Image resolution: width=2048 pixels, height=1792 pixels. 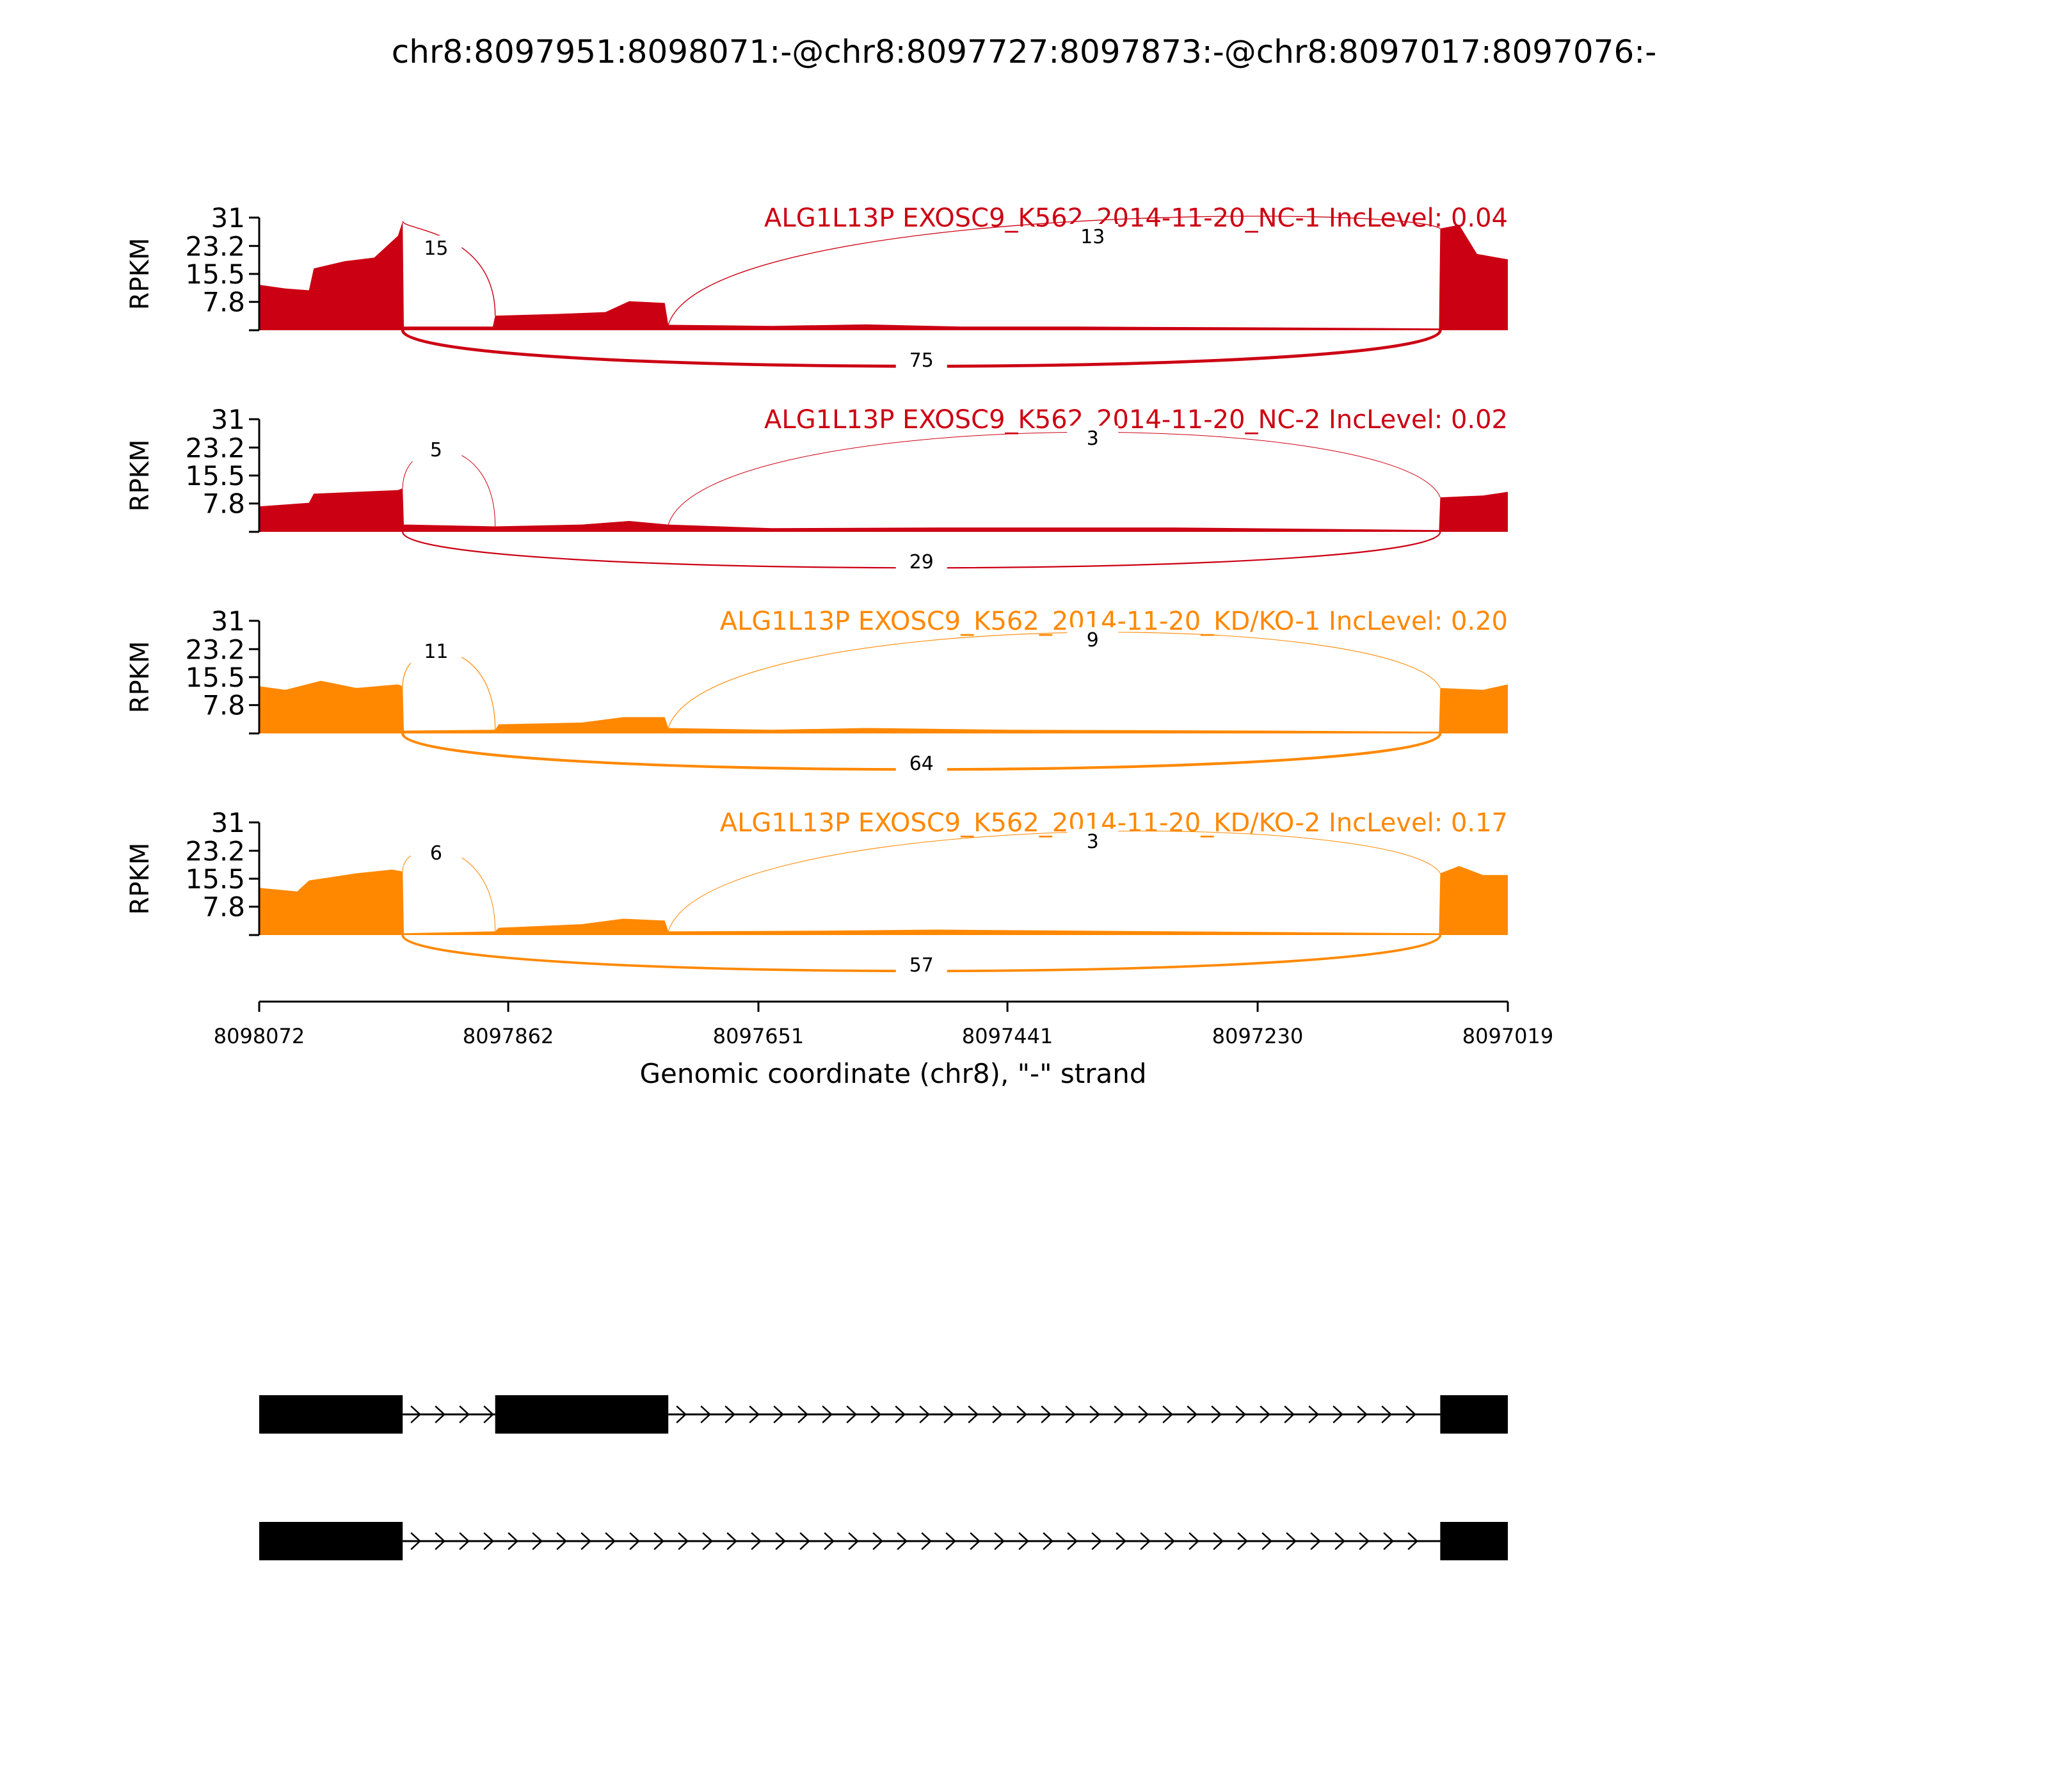 I want to click on x-tick-label: 8097230, so click(x=1258, y=1036).